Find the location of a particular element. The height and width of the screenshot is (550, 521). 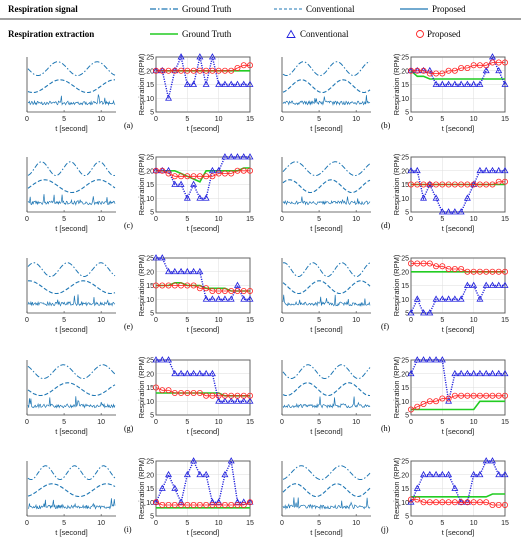

signal-x-axis-label: t [second] is located at coordinates (71, 431).